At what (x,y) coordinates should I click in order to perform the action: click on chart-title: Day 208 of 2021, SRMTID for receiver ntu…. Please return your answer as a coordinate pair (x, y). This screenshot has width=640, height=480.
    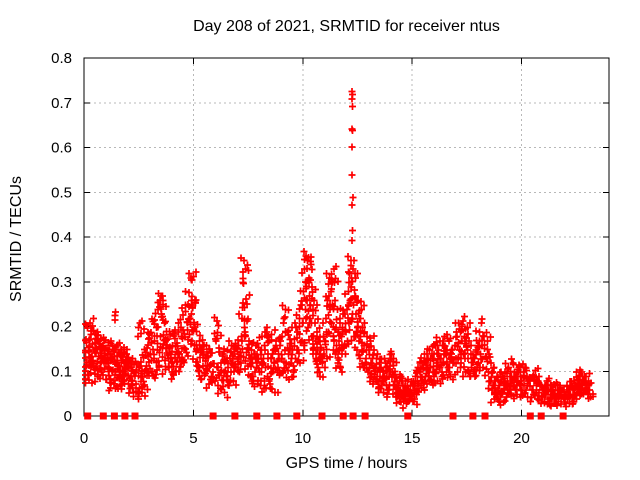
    Looking at the image, I should click on (346, 26).